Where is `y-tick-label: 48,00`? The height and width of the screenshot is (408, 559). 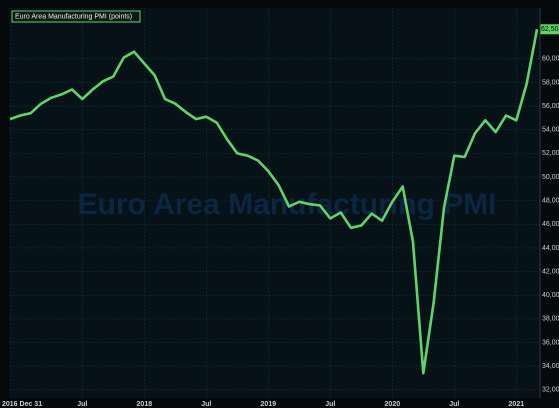
y-tick-label: 48,00 is located at coordinates (550, 200).